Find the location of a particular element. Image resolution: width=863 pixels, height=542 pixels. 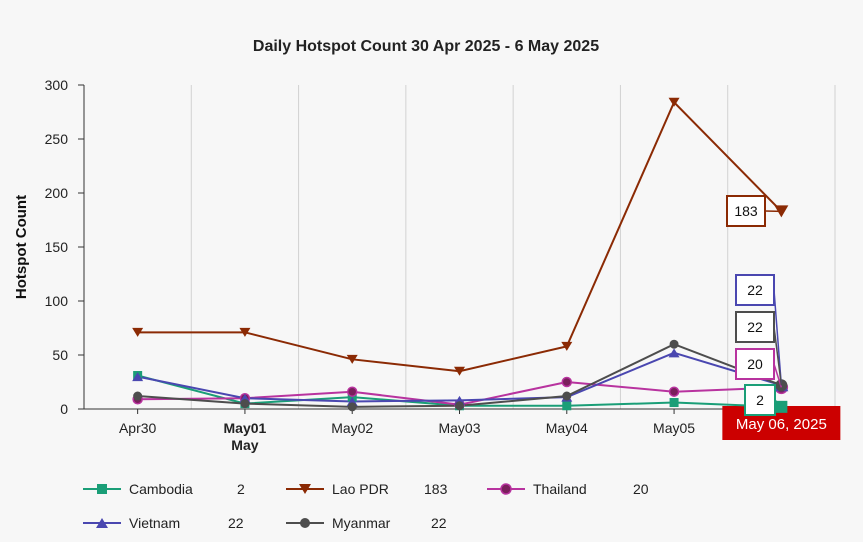

y-tick-label: 50 is located at coordinates (60, 355).